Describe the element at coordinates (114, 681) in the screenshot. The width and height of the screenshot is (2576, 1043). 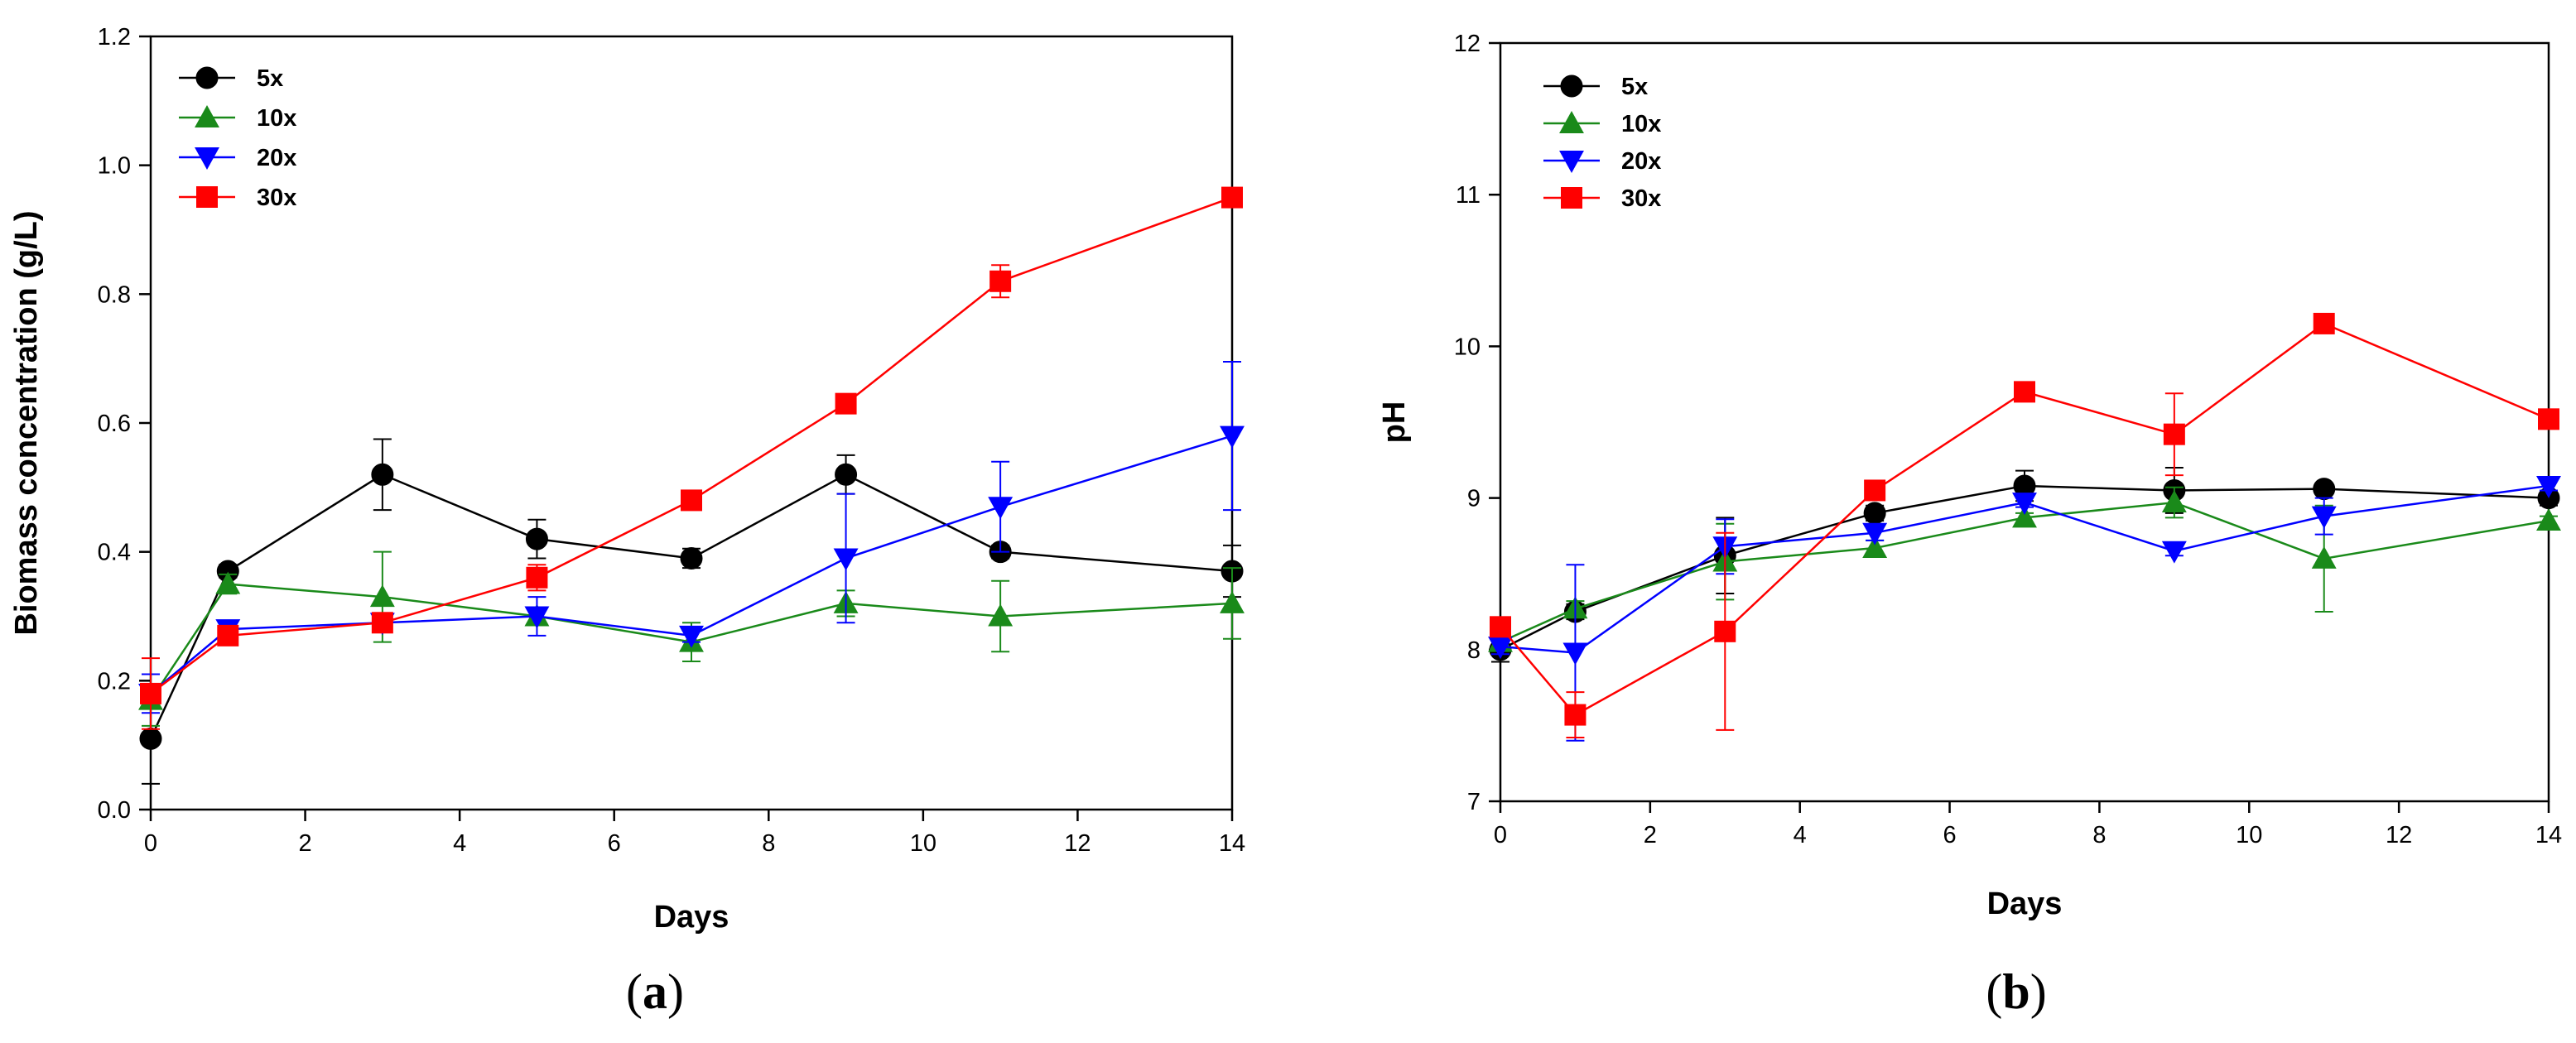
I see `y-tick-label: 0.2` at that location.